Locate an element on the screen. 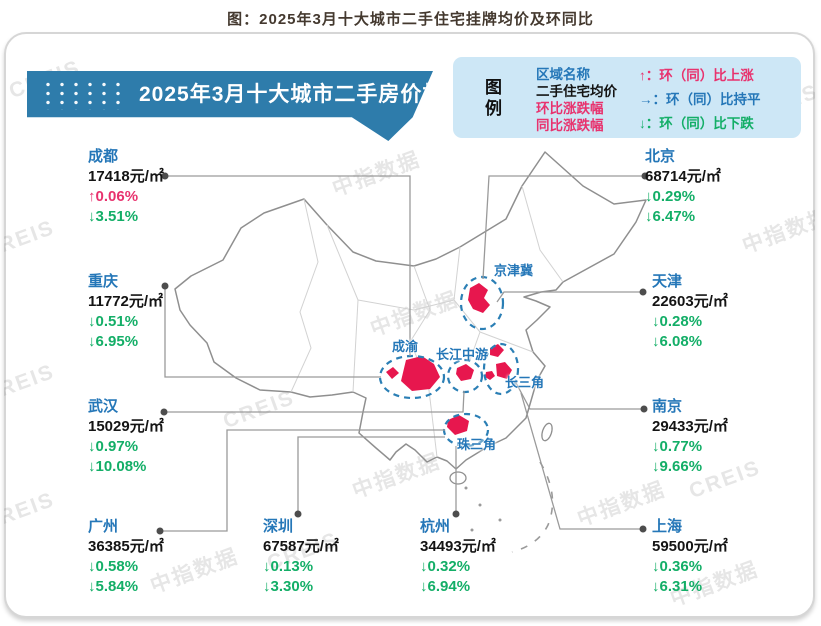 This screenshot has height=626, width=821. leader-tianjin is located at coordinates (569, 297).